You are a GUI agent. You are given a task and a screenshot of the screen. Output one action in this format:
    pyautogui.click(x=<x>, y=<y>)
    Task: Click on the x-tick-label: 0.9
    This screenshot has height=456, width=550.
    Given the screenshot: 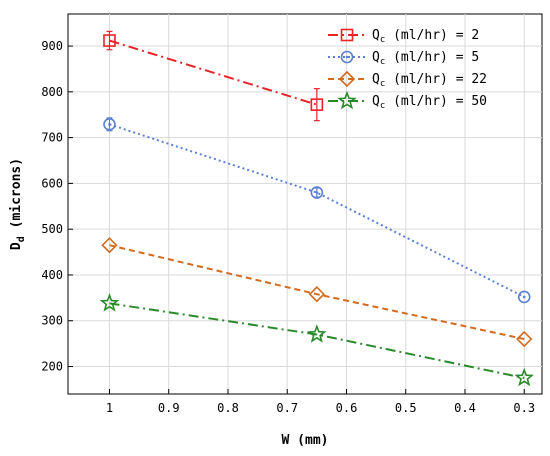 What is the action you would take?
    pyautogui.click(x=169, y=408)
    